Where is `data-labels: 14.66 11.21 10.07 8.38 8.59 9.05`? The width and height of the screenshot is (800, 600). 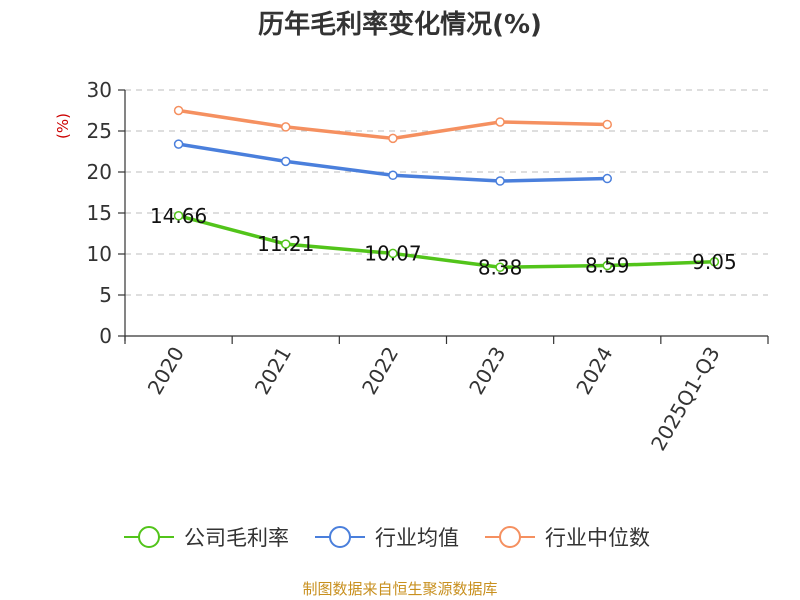 data-labels: 14.66 11.21 10.07 8.38 8.59 9.05 is located at coordinates (443, 241).